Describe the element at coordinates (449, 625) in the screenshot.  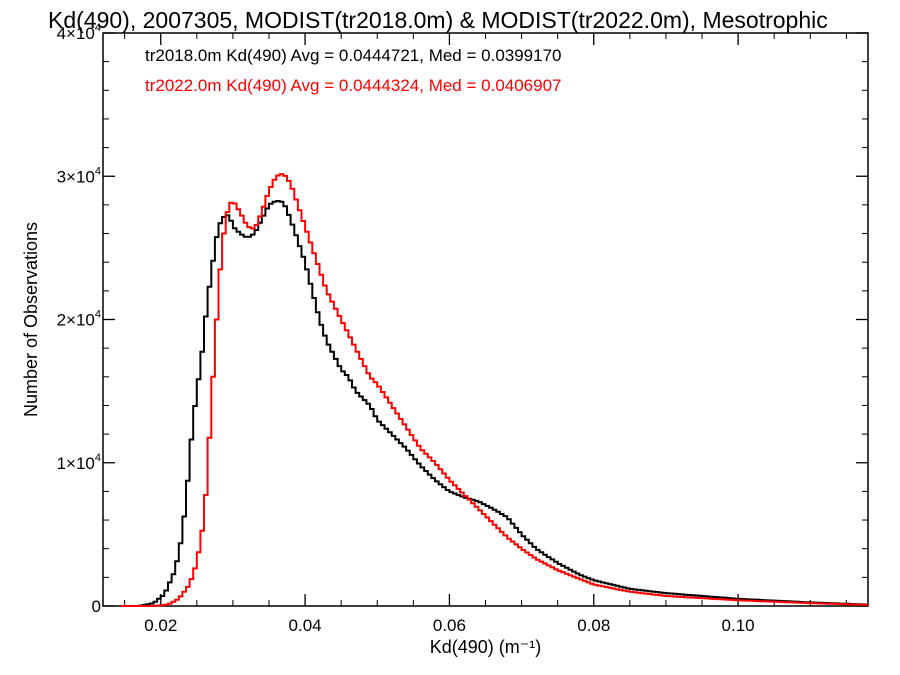
I see `x-tick-label-2: 0.06` at that location.